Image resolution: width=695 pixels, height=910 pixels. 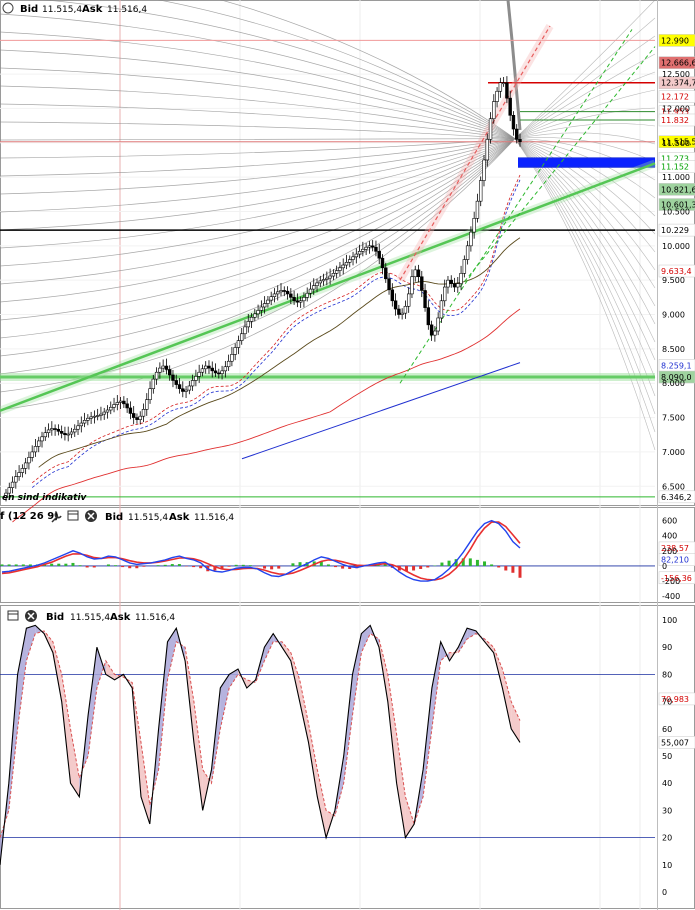 What do you see at coordinates (675, 112) in the screenshot?
I see `price-tag-text: 11.953` at bounding box center [675, 112].